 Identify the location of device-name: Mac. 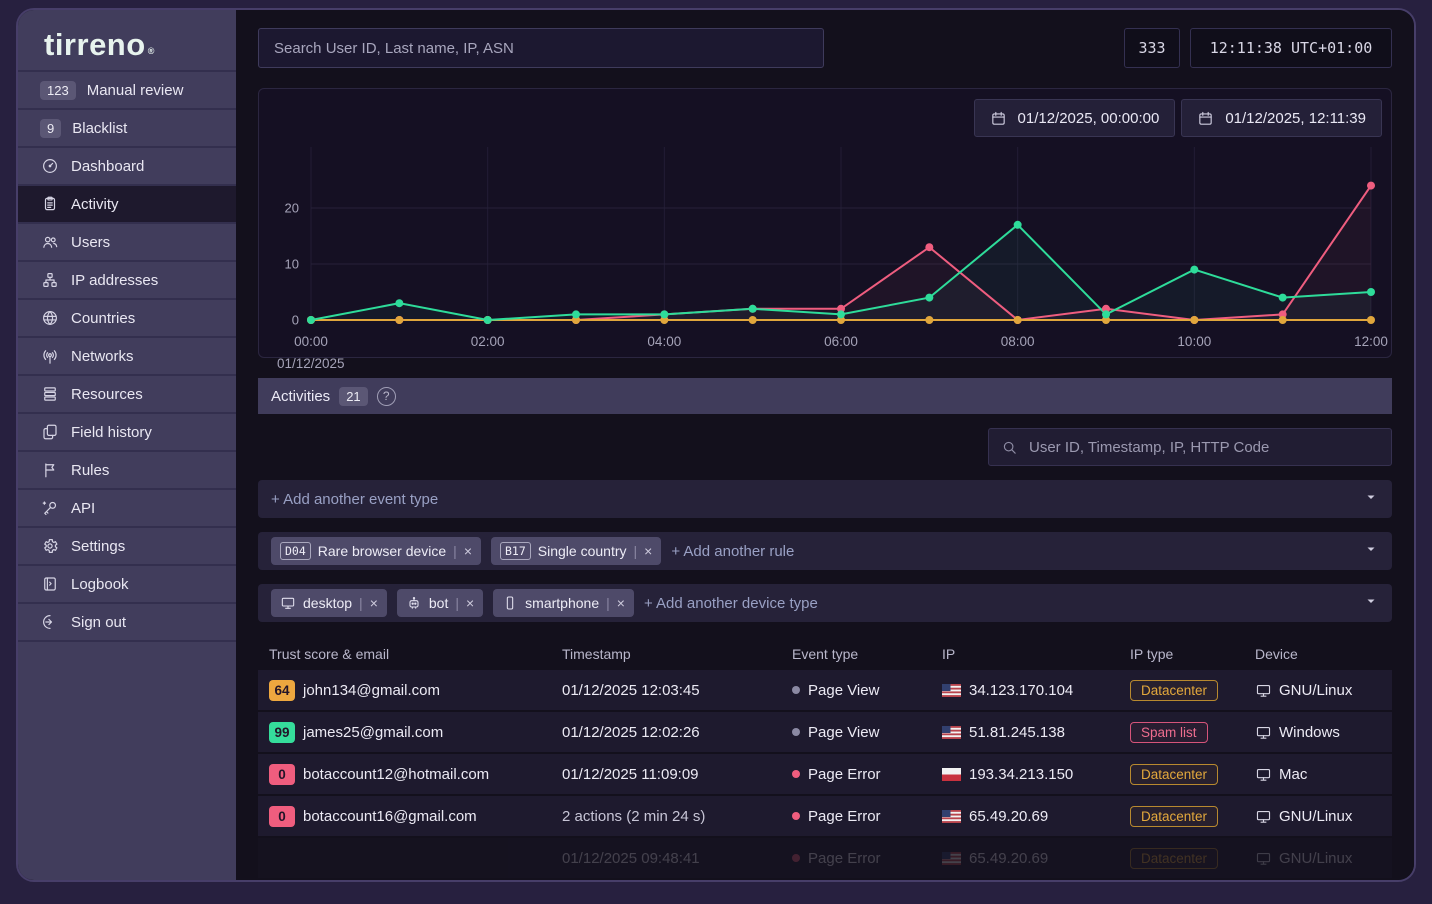
(1293, 774).